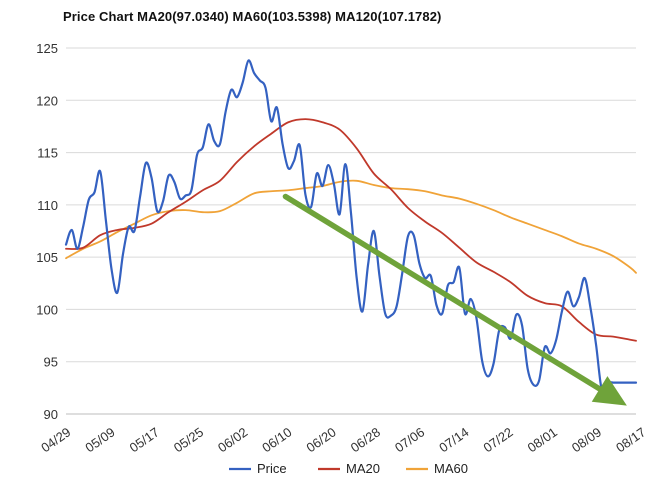  I want to click on x-tick-label: 05/17, so click(144, 439).